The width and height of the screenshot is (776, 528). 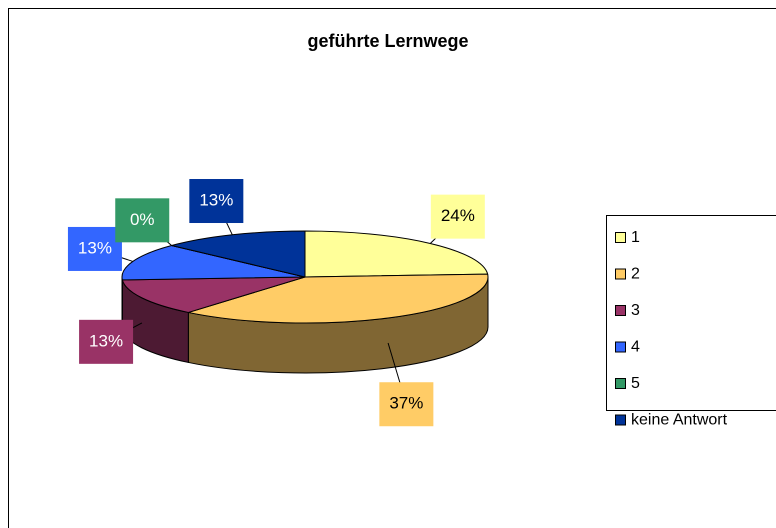 I want to click on legend-label: 4, so click(x=635, y=347).